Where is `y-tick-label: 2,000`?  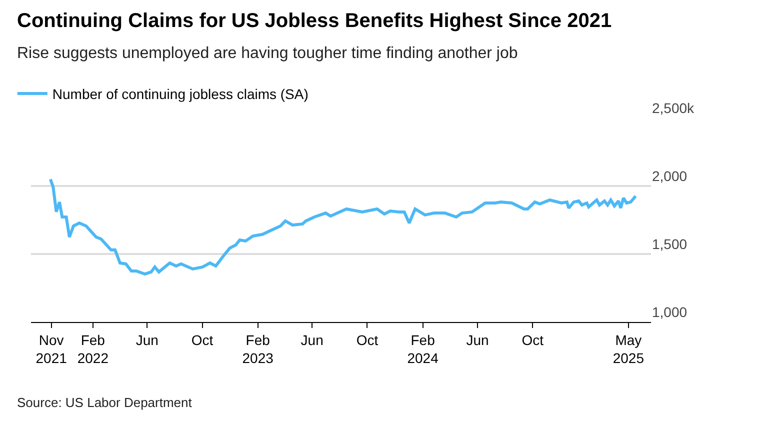 y-tick-label: 2,000 is located at coordinates (670, 176).